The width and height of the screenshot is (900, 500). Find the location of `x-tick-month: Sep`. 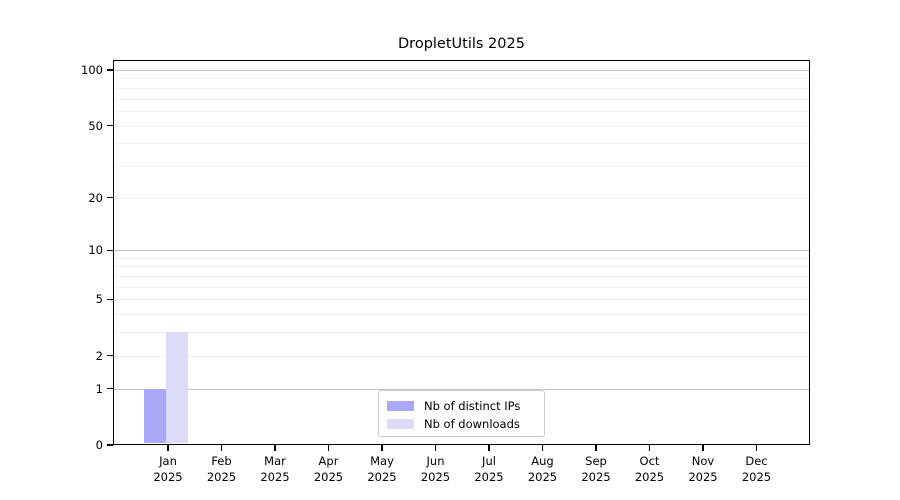

x-tick-month: Sep is located at coordinates (596, 461).